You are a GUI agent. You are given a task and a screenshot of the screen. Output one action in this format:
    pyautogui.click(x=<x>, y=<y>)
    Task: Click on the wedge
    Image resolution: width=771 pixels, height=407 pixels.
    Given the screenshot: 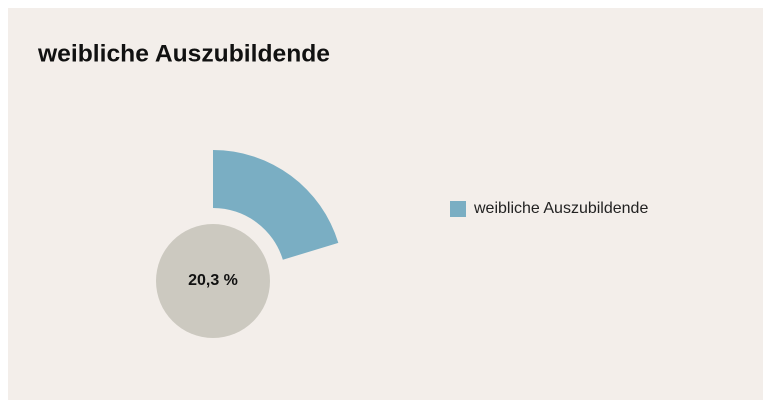 What is the action you would take?
    pyautogui.click(x=276, y=205)
    